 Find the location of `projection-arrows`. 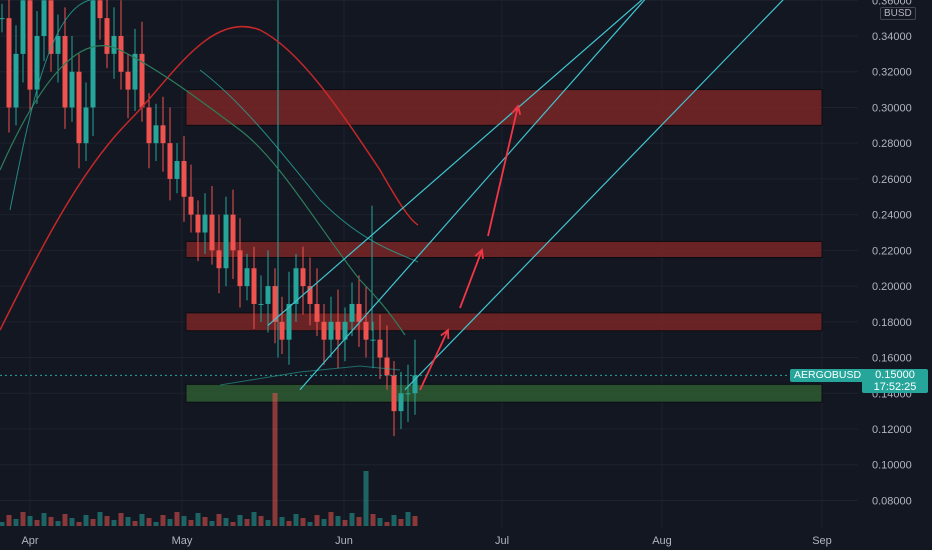

projection-arrows is located at coordinates (470, 247).